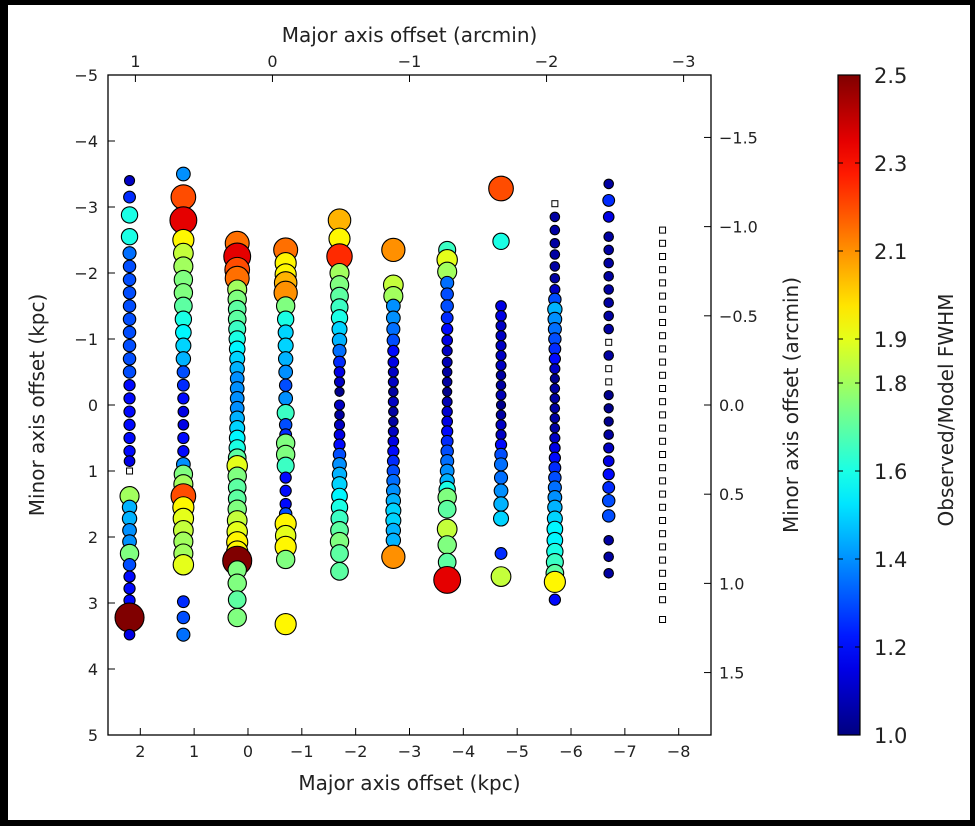  Describe the element at coordinates (517, 751) in the screenshot. I see `x-tick-label: −5` at that location.